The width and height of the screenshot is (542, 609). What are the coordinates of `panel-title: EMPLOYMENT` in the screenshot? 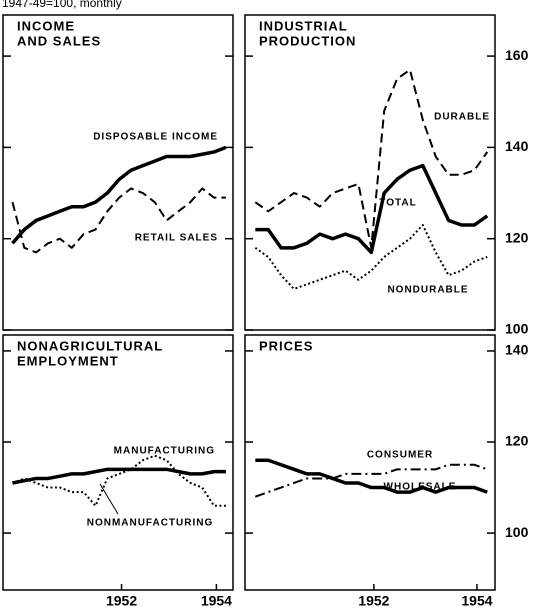 It's located at (68, 360).